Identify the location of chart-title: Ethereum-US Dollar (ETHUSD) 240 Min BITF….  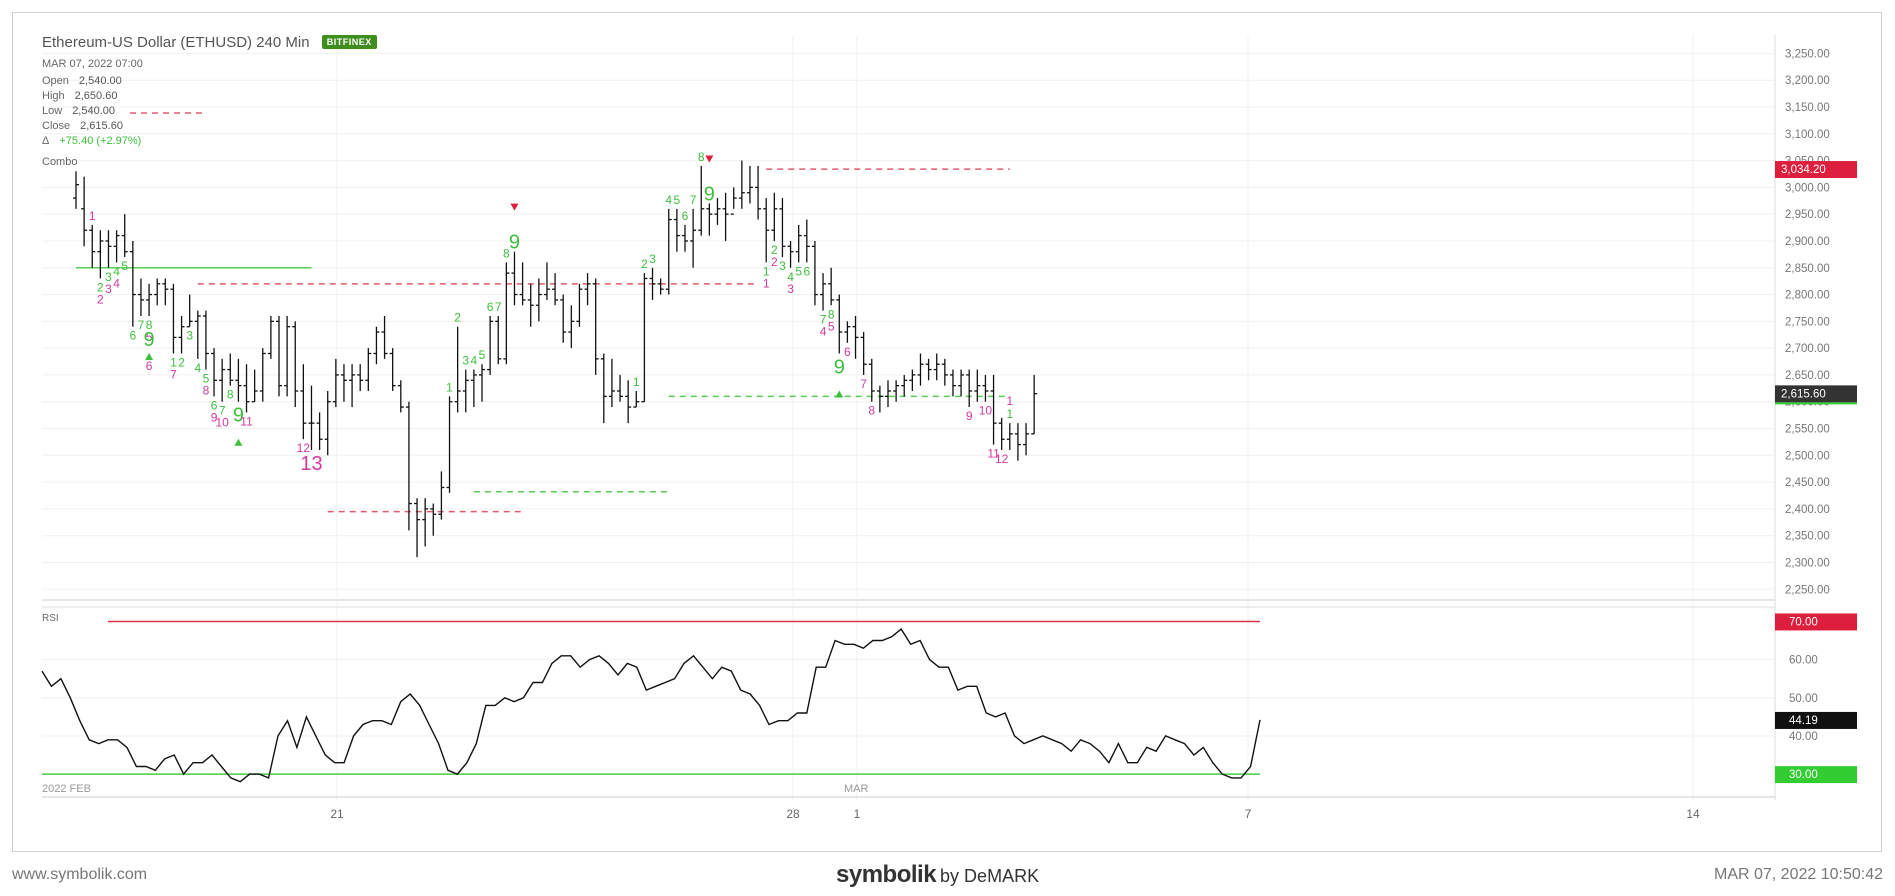
(209, 42).